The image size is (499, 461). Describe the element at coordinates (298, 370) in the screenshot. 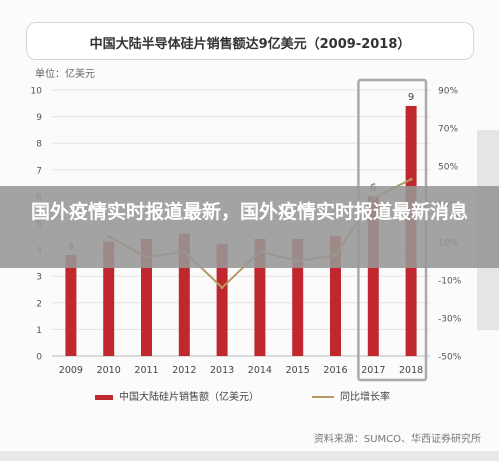

I see `x-tick-label: 2015` at that location.